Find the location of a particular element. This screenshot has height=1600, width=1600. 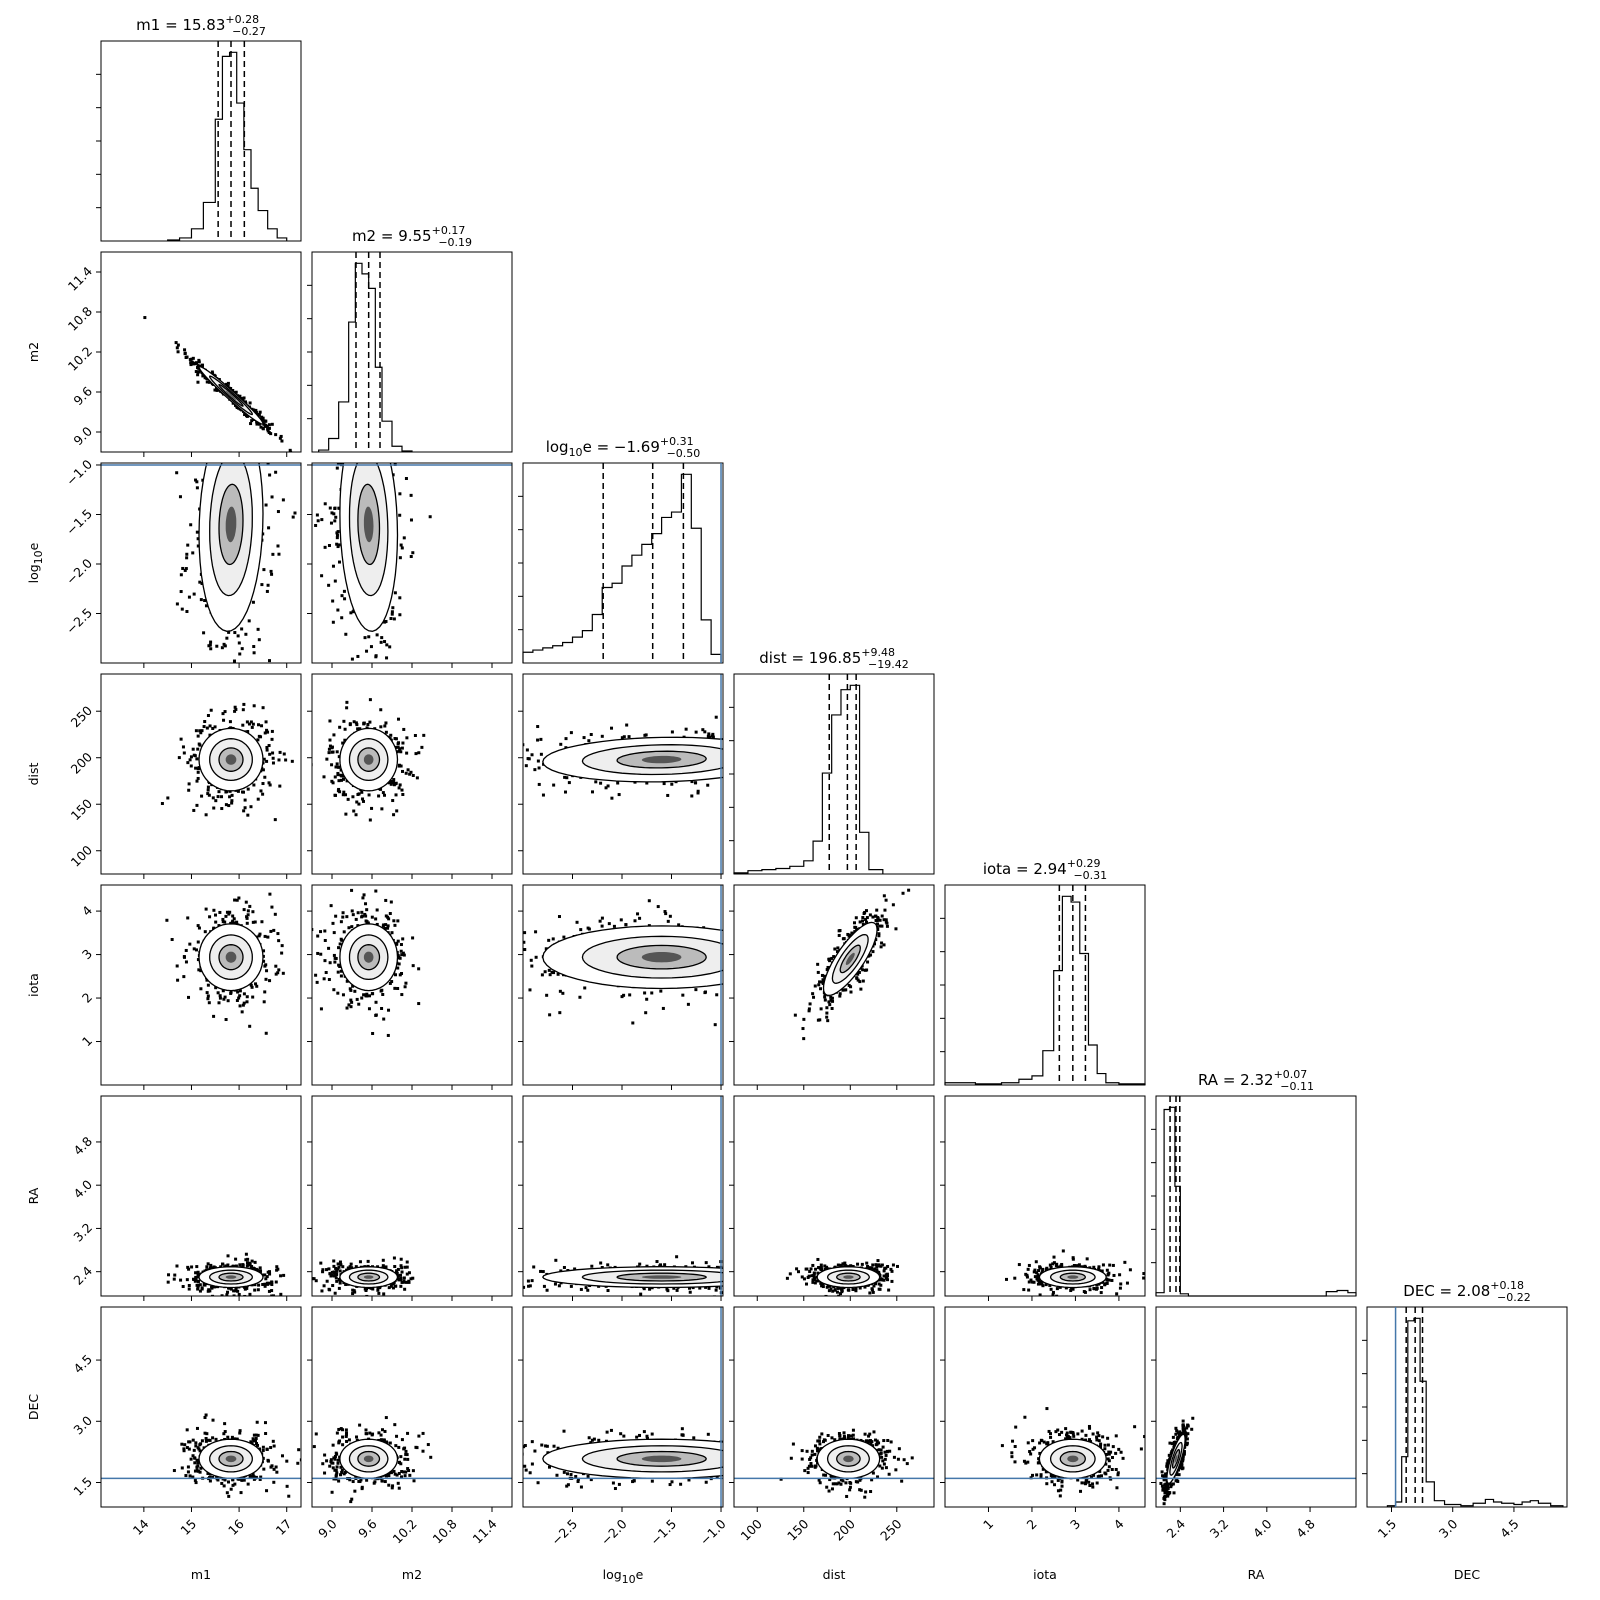

title-RA: RA = 2.32+0.07 −0.11 is located at coordinates (1256, 1080).